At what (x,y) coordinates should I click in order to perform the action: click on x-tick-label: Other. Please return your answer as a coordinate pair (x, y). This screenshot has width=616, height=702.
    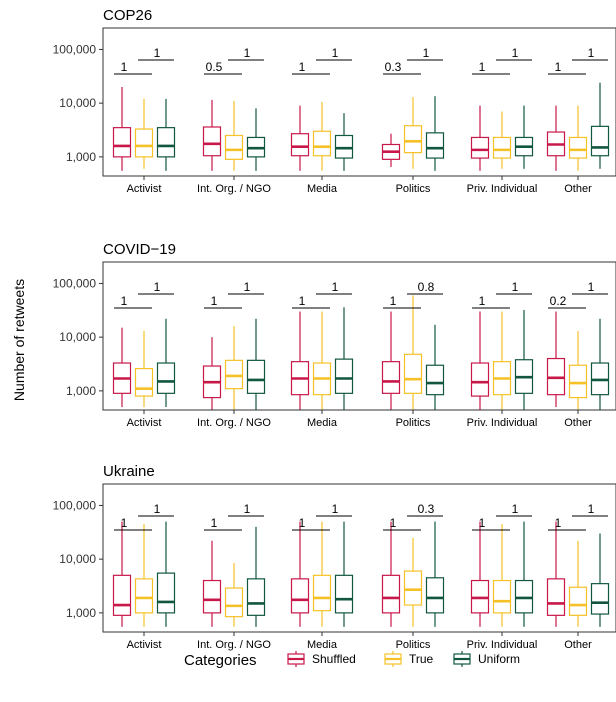
    Looking at the image, I should click on (578, 423).